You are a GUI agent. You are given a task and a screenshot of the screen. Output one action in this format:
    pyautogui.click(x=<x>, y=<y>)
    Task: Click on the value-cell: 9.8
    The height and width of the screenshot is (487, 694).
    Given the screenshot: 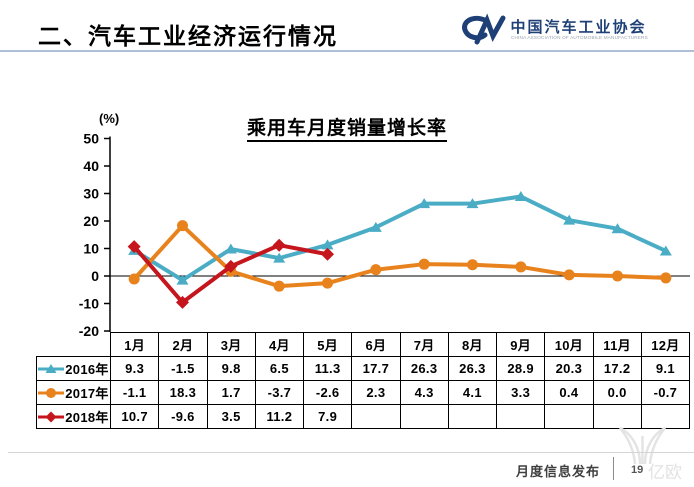 What is the action you would take?
    pyautogui.click(x=231, y=368)
    